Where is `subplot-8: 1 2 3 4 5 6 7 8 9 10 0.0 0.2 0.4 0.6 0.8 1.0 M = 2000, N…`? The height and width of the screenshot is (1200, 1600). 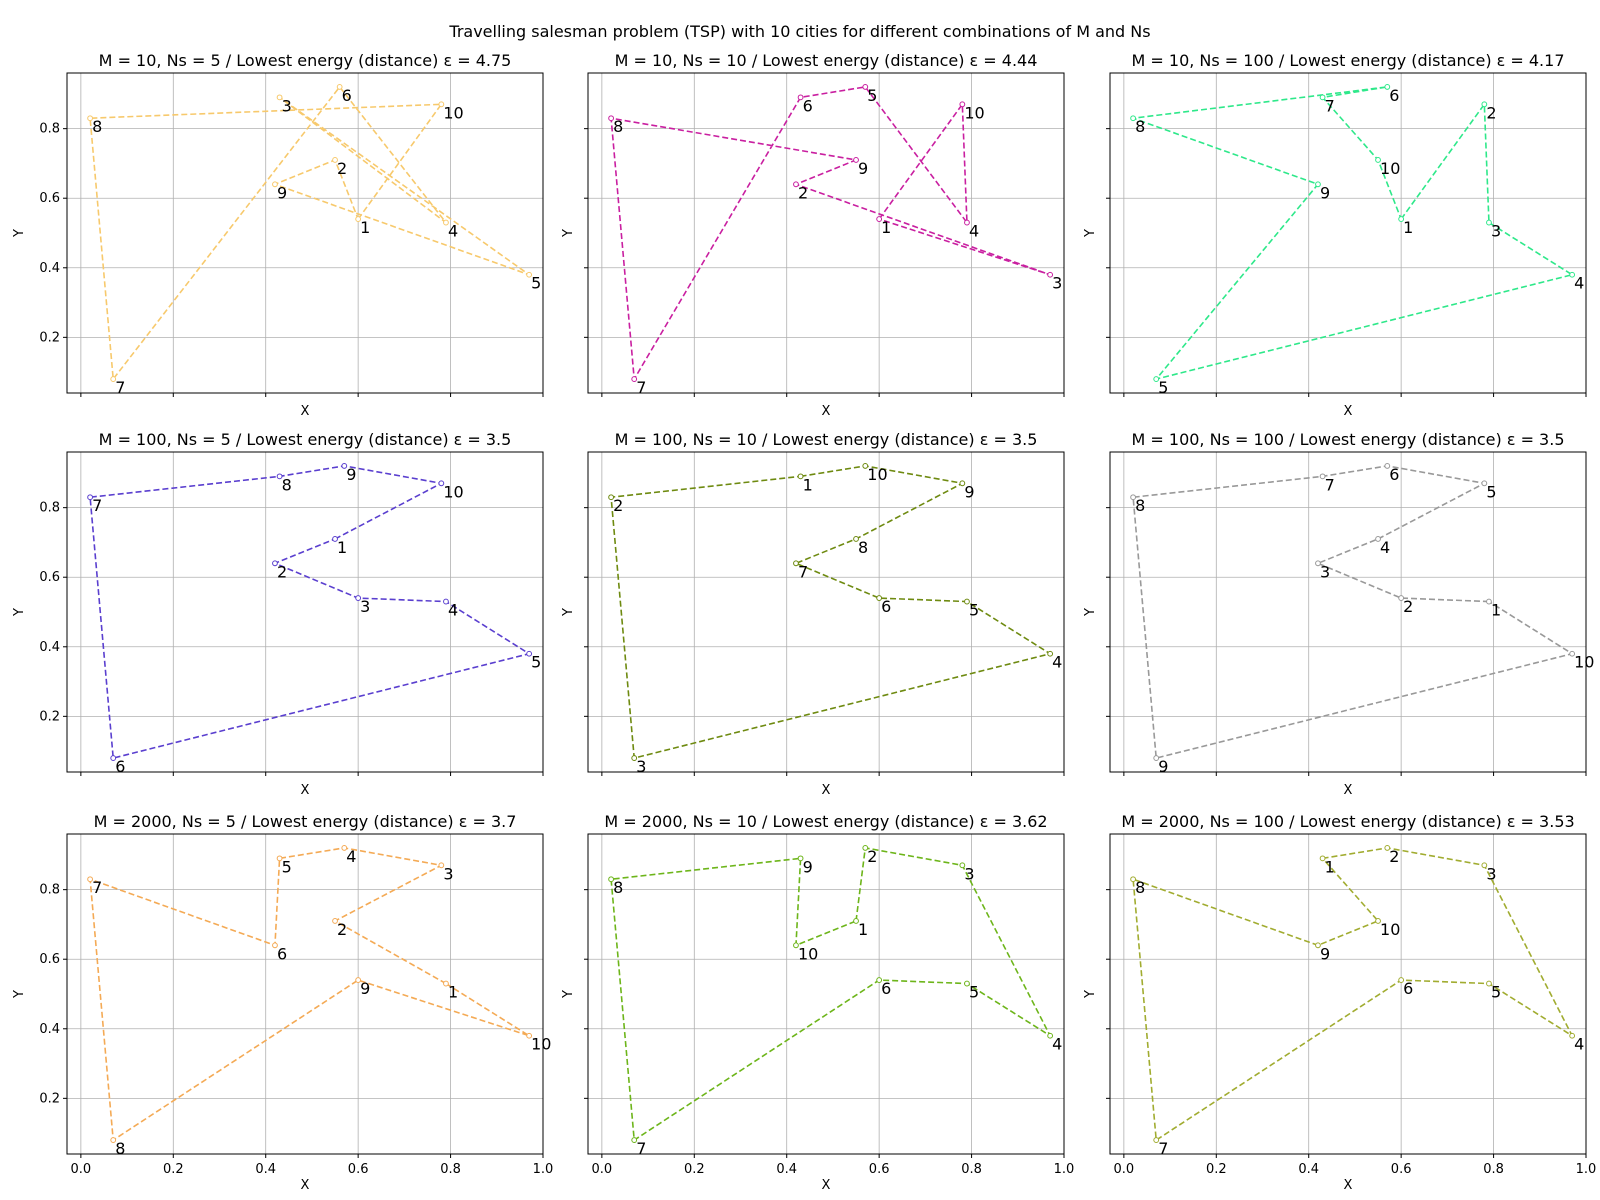
subplot-8: 1 2 3 4 5 6 7 8 9 10 0.0 0.2 0.4 0.6 0.8 1.0 M = 2000, N… is located at coordinates (817, 1002).